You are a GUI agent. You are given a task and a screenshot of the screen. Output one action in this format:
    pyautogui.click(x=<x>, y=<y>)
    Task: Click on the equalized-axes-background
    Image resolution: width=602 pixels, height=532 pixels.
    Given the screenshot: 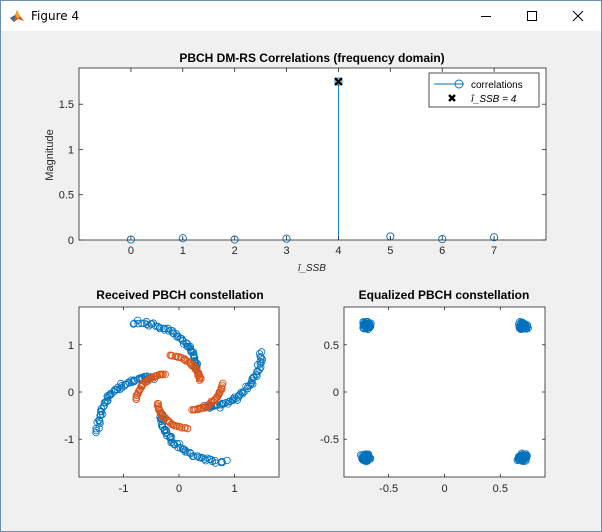 What is the action you would take?
    pyautogui.click(x=444, y=392)
    